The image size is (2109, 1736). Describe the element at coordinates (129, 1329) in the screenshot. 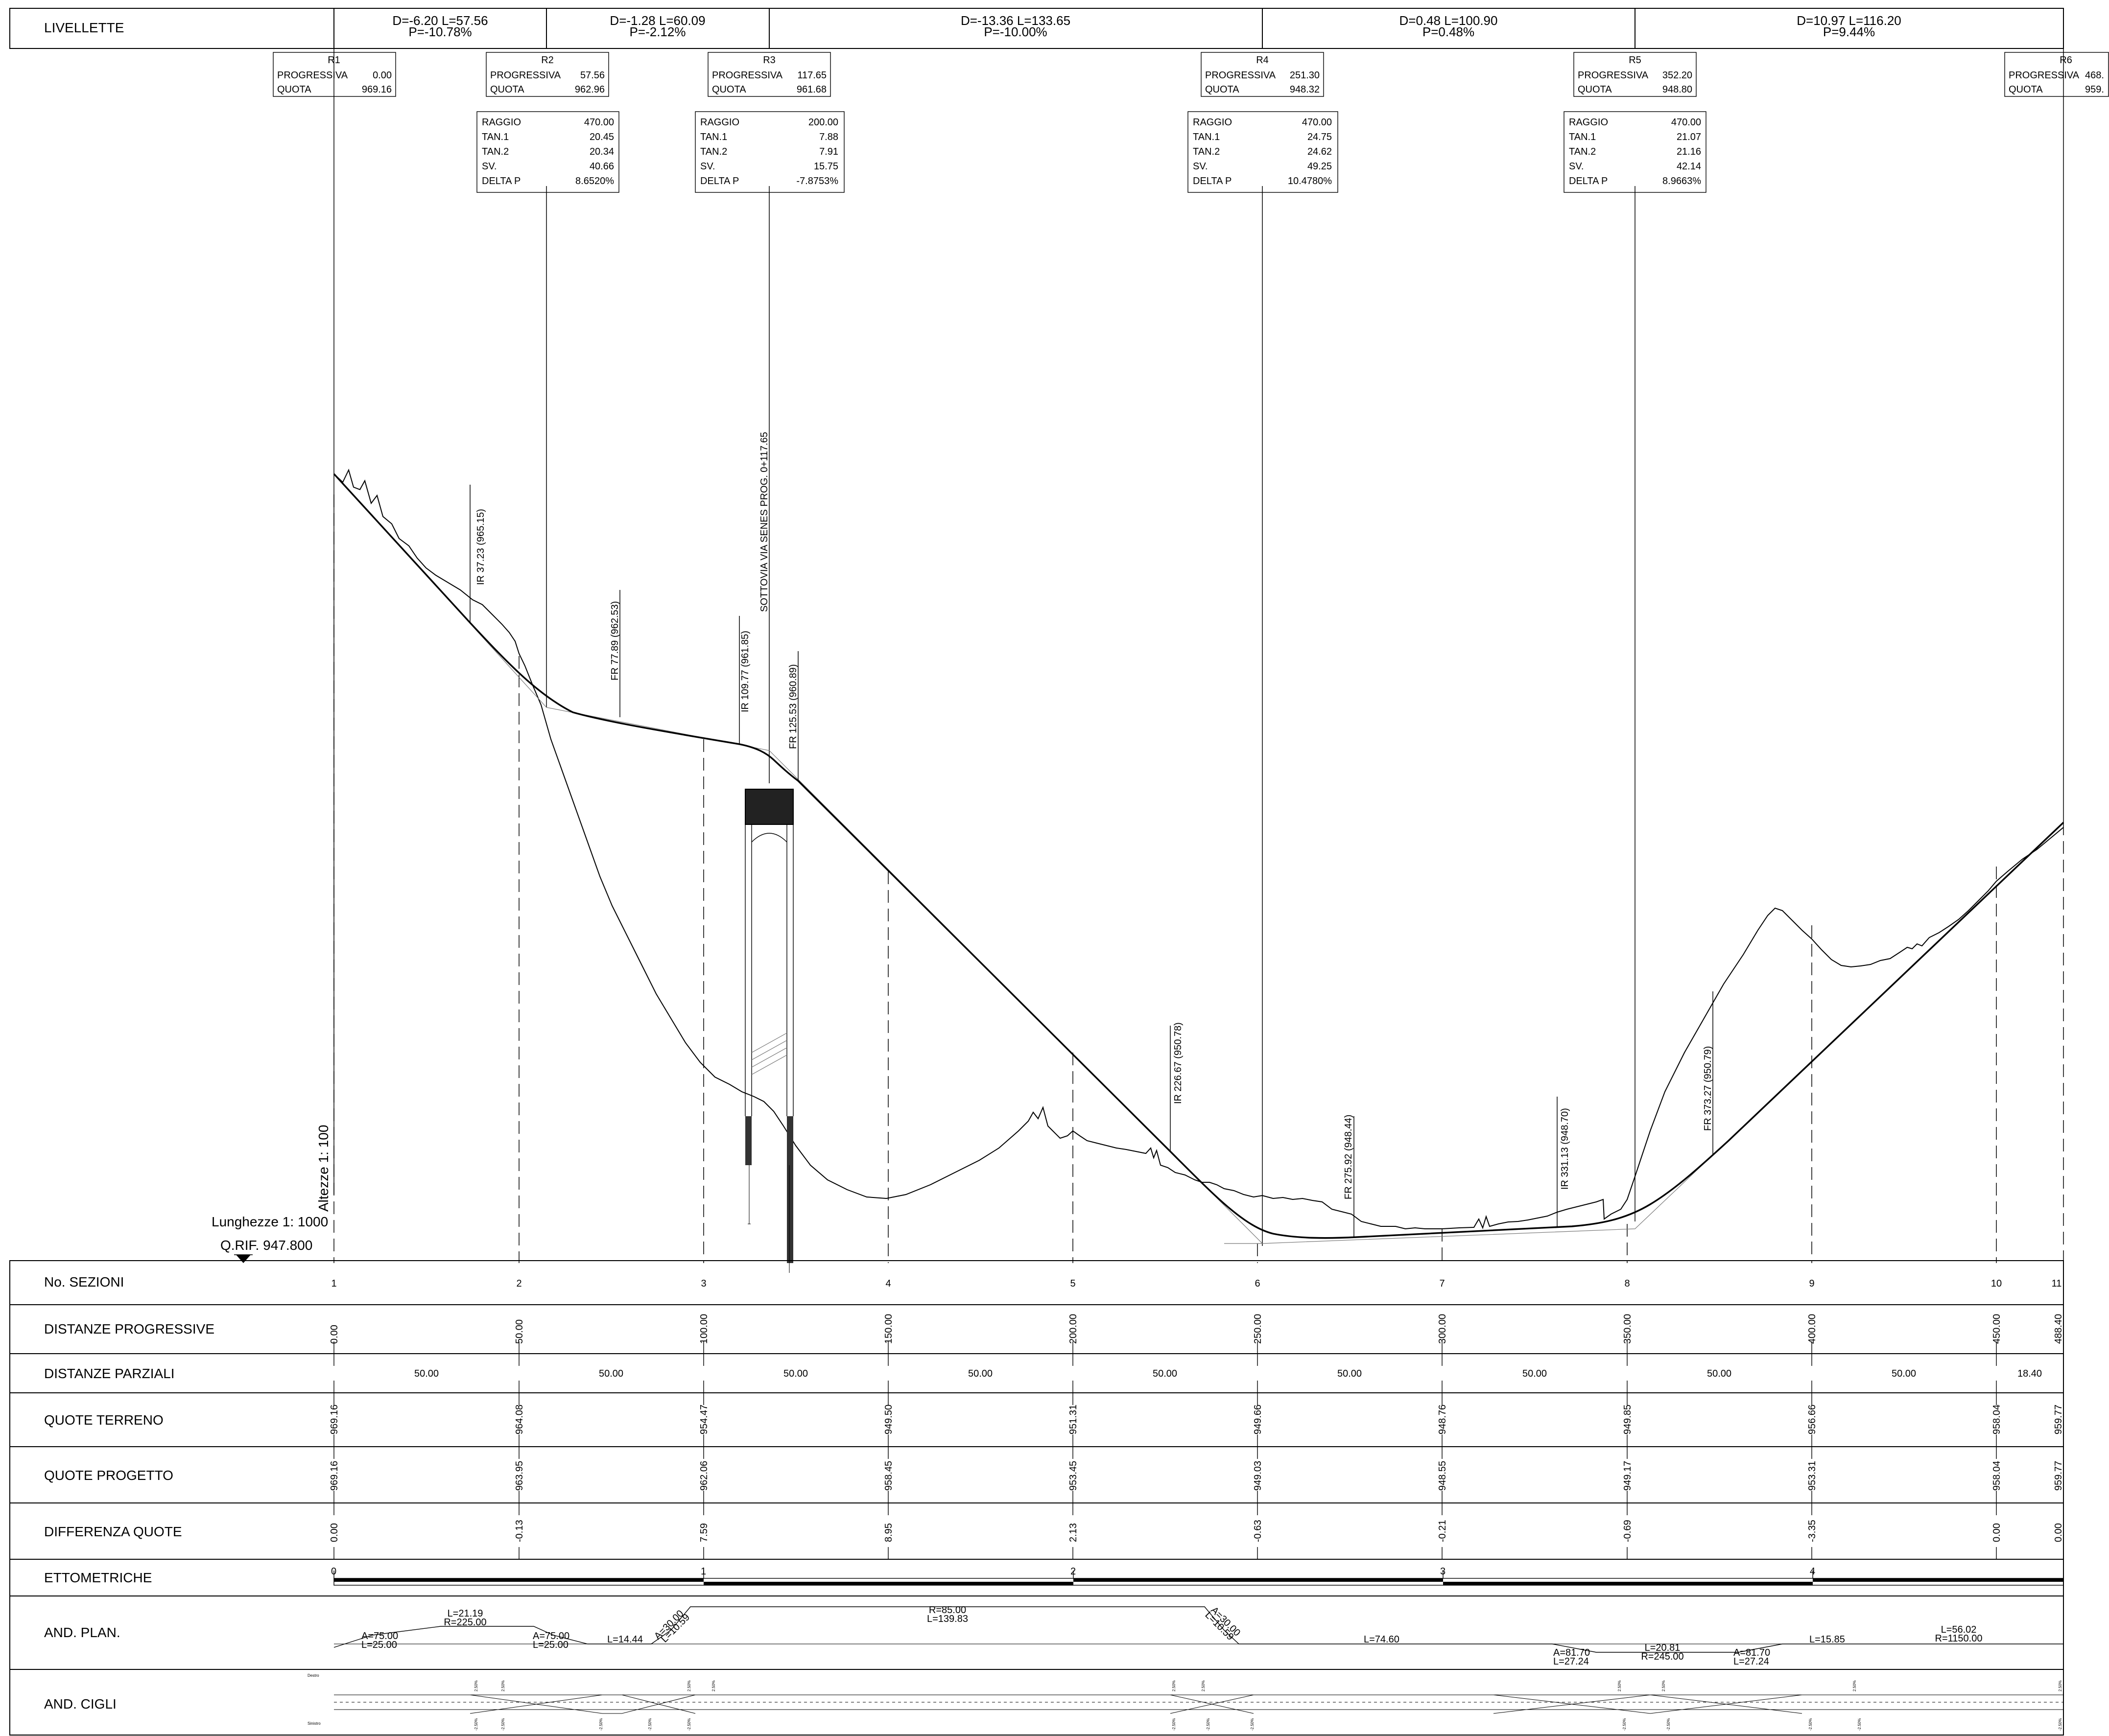

I see `row-label-progressive: DISTANZE PROGRESSIVE` at that location.